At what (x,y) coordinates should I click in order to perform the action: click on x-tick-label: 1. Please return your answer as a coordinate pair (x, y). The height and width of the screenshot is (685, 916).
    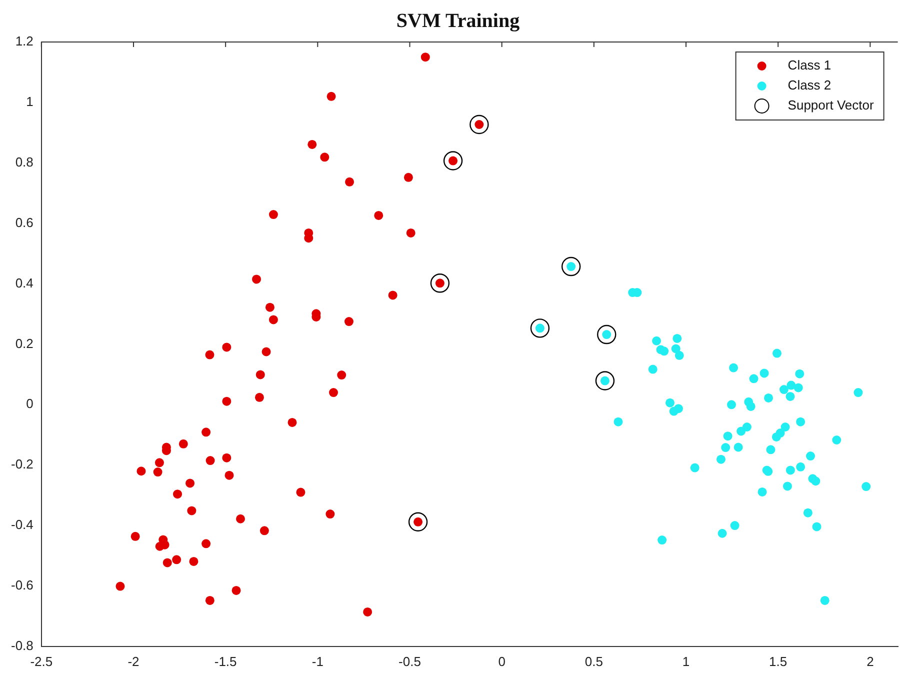
    Looking at the image, I should click on (686, 661).